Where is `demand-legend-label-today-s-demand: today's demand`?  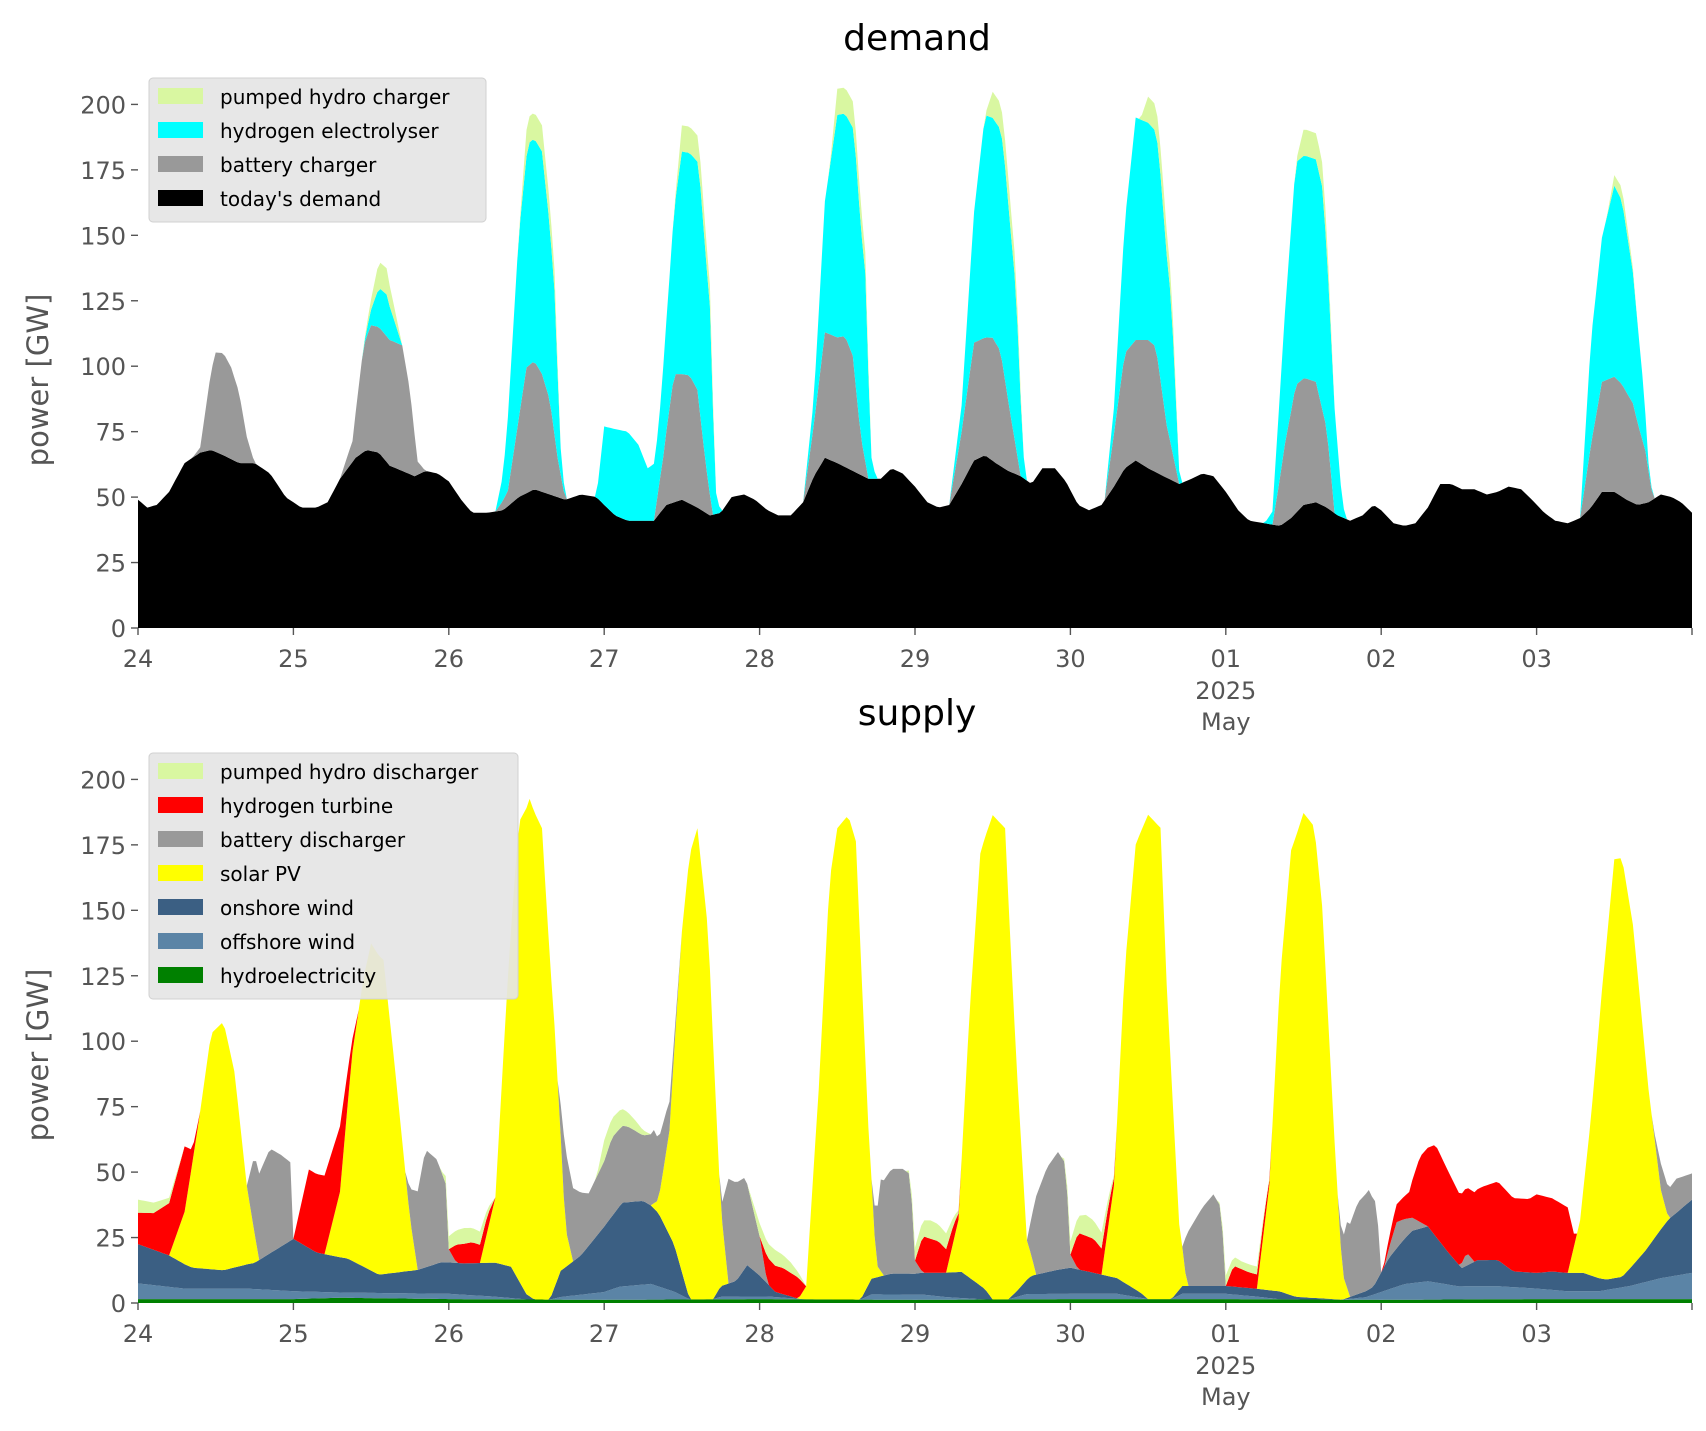
demand-legend-label-today-s-demand: today's demand is located at coordinates (300, 199).